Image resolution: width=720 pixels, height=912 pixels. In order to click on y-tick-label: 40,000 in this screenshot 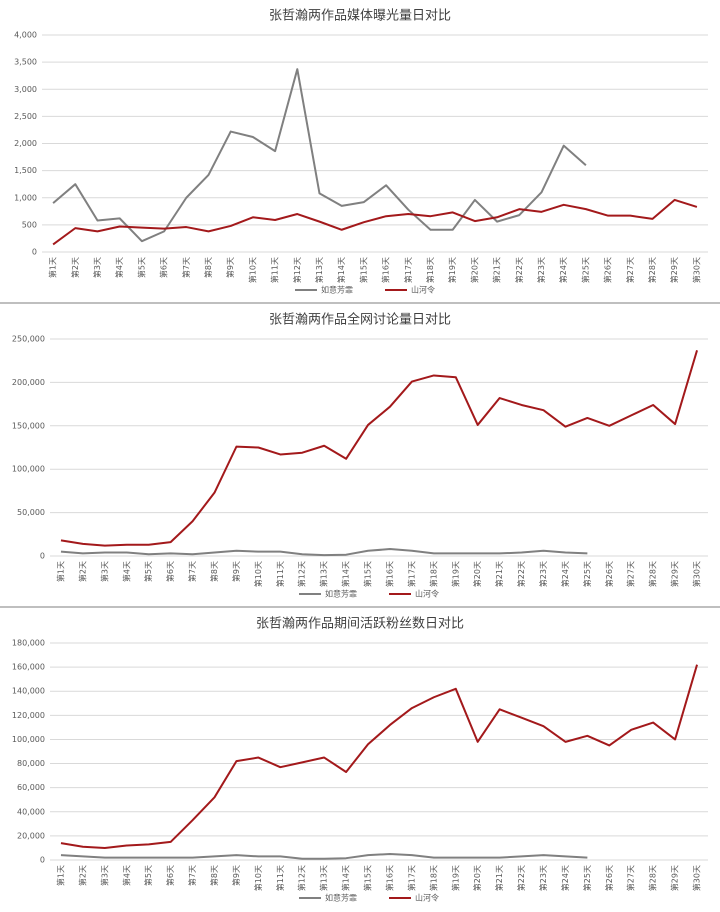, I will do `click(31, 811)`.